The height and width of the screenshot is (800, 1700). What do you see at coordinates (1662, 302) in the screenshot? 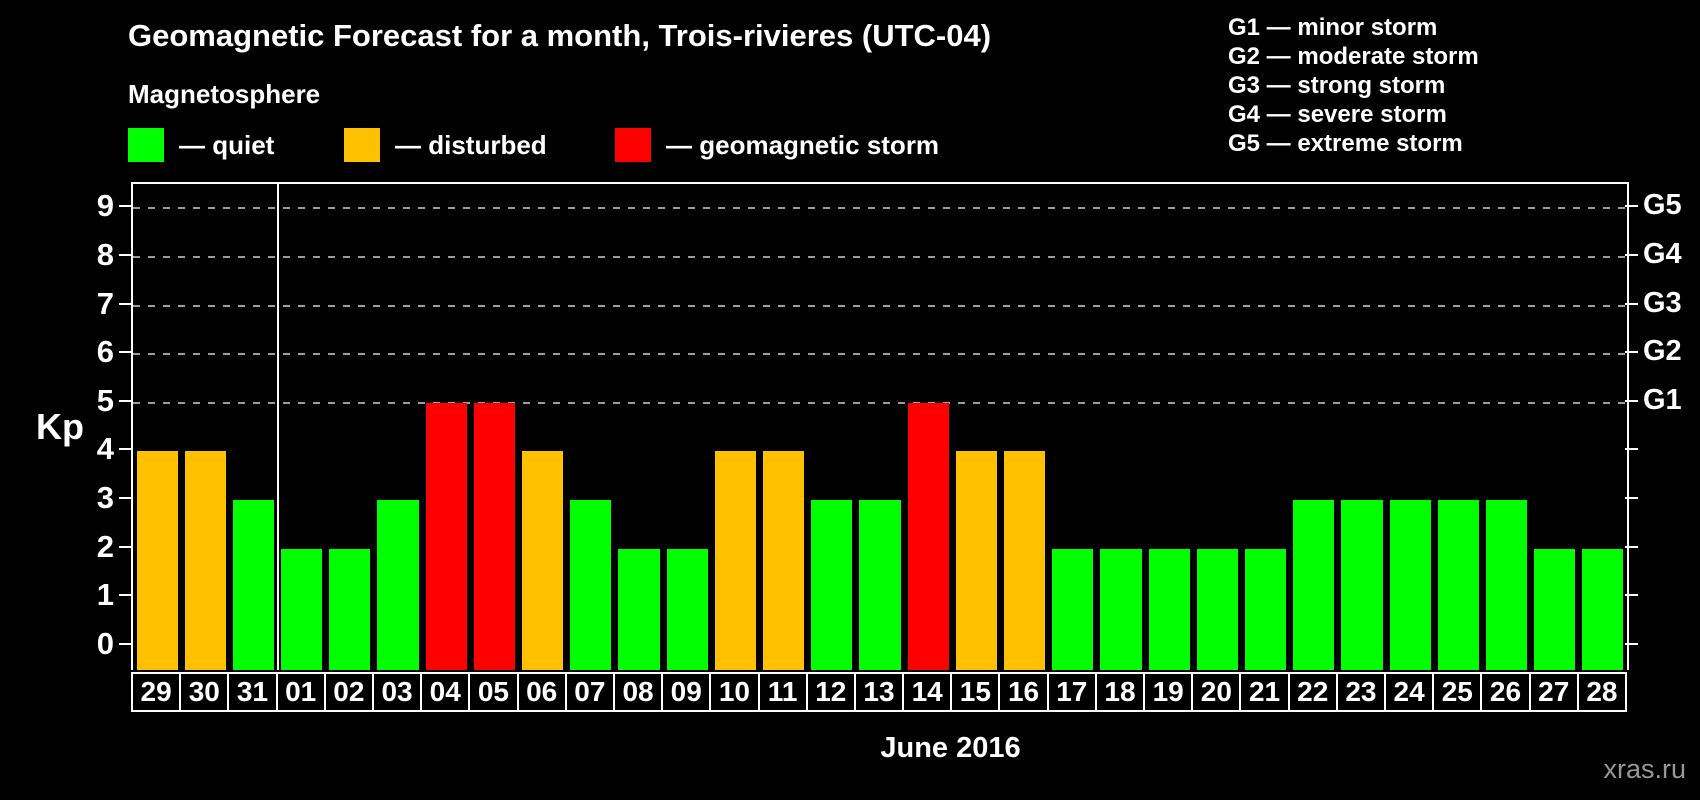
I see `g-axis-label-g3: G3` at bounding box center [1662, 302].